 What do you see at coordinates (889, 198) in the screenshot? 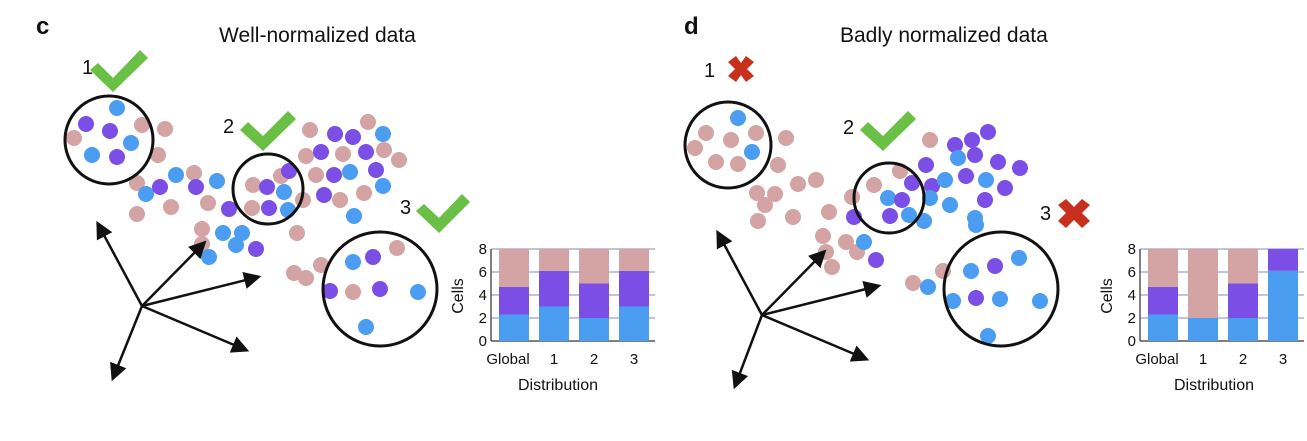
I see `cluster-2-circle` at bounding box center [889, 198].